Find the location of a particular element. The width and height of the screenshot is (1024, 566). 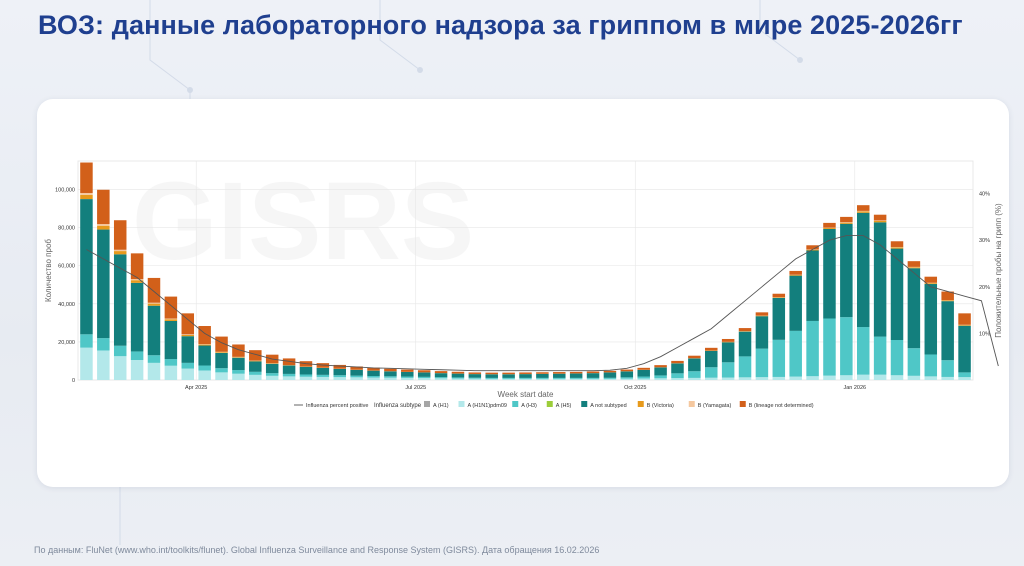

legend-line-label: Influenza percent positive is located at coordinates (337, 406).